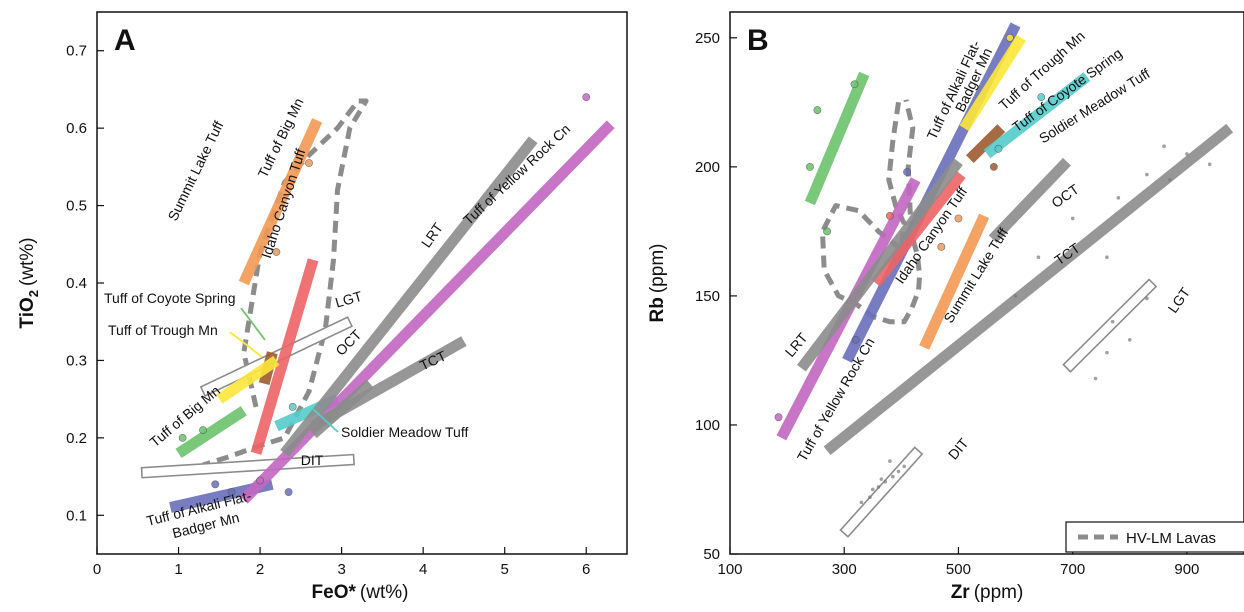  What do you see at coordinates (384, 592) in the screenshot?
I see `x-title-unit: (wt%)` at bounding box center [384, 592].